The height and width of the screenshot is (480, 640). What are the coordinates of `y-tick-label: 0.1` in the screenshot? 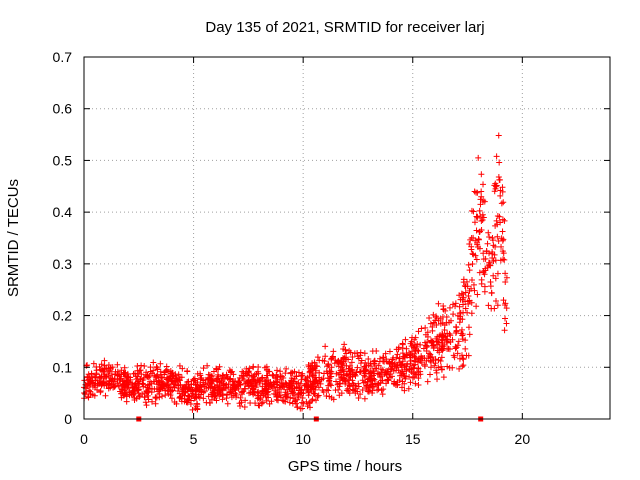 It's located at (63, 367).